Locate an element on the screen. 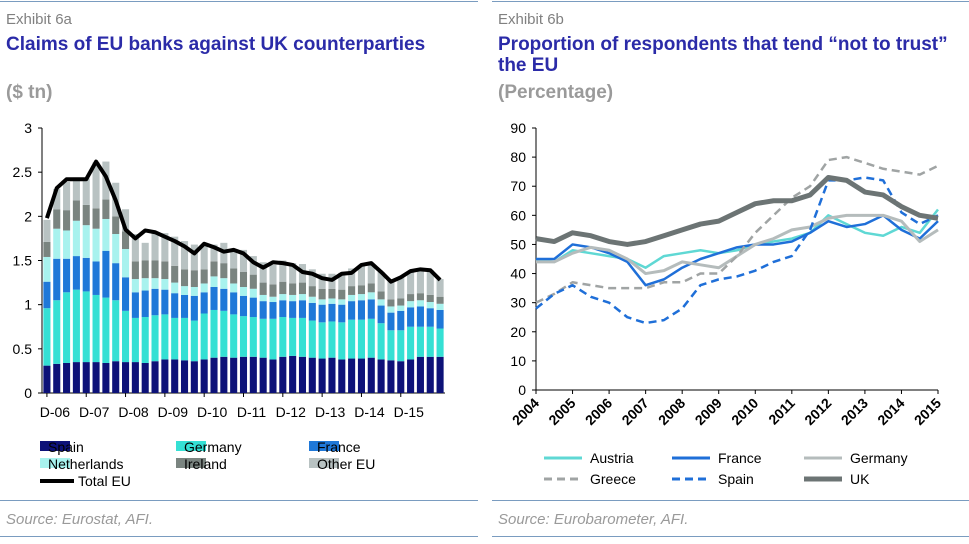 This screenshot has height=544, width=969. y-tick-label: 2 is located at coordinates (28, 216).